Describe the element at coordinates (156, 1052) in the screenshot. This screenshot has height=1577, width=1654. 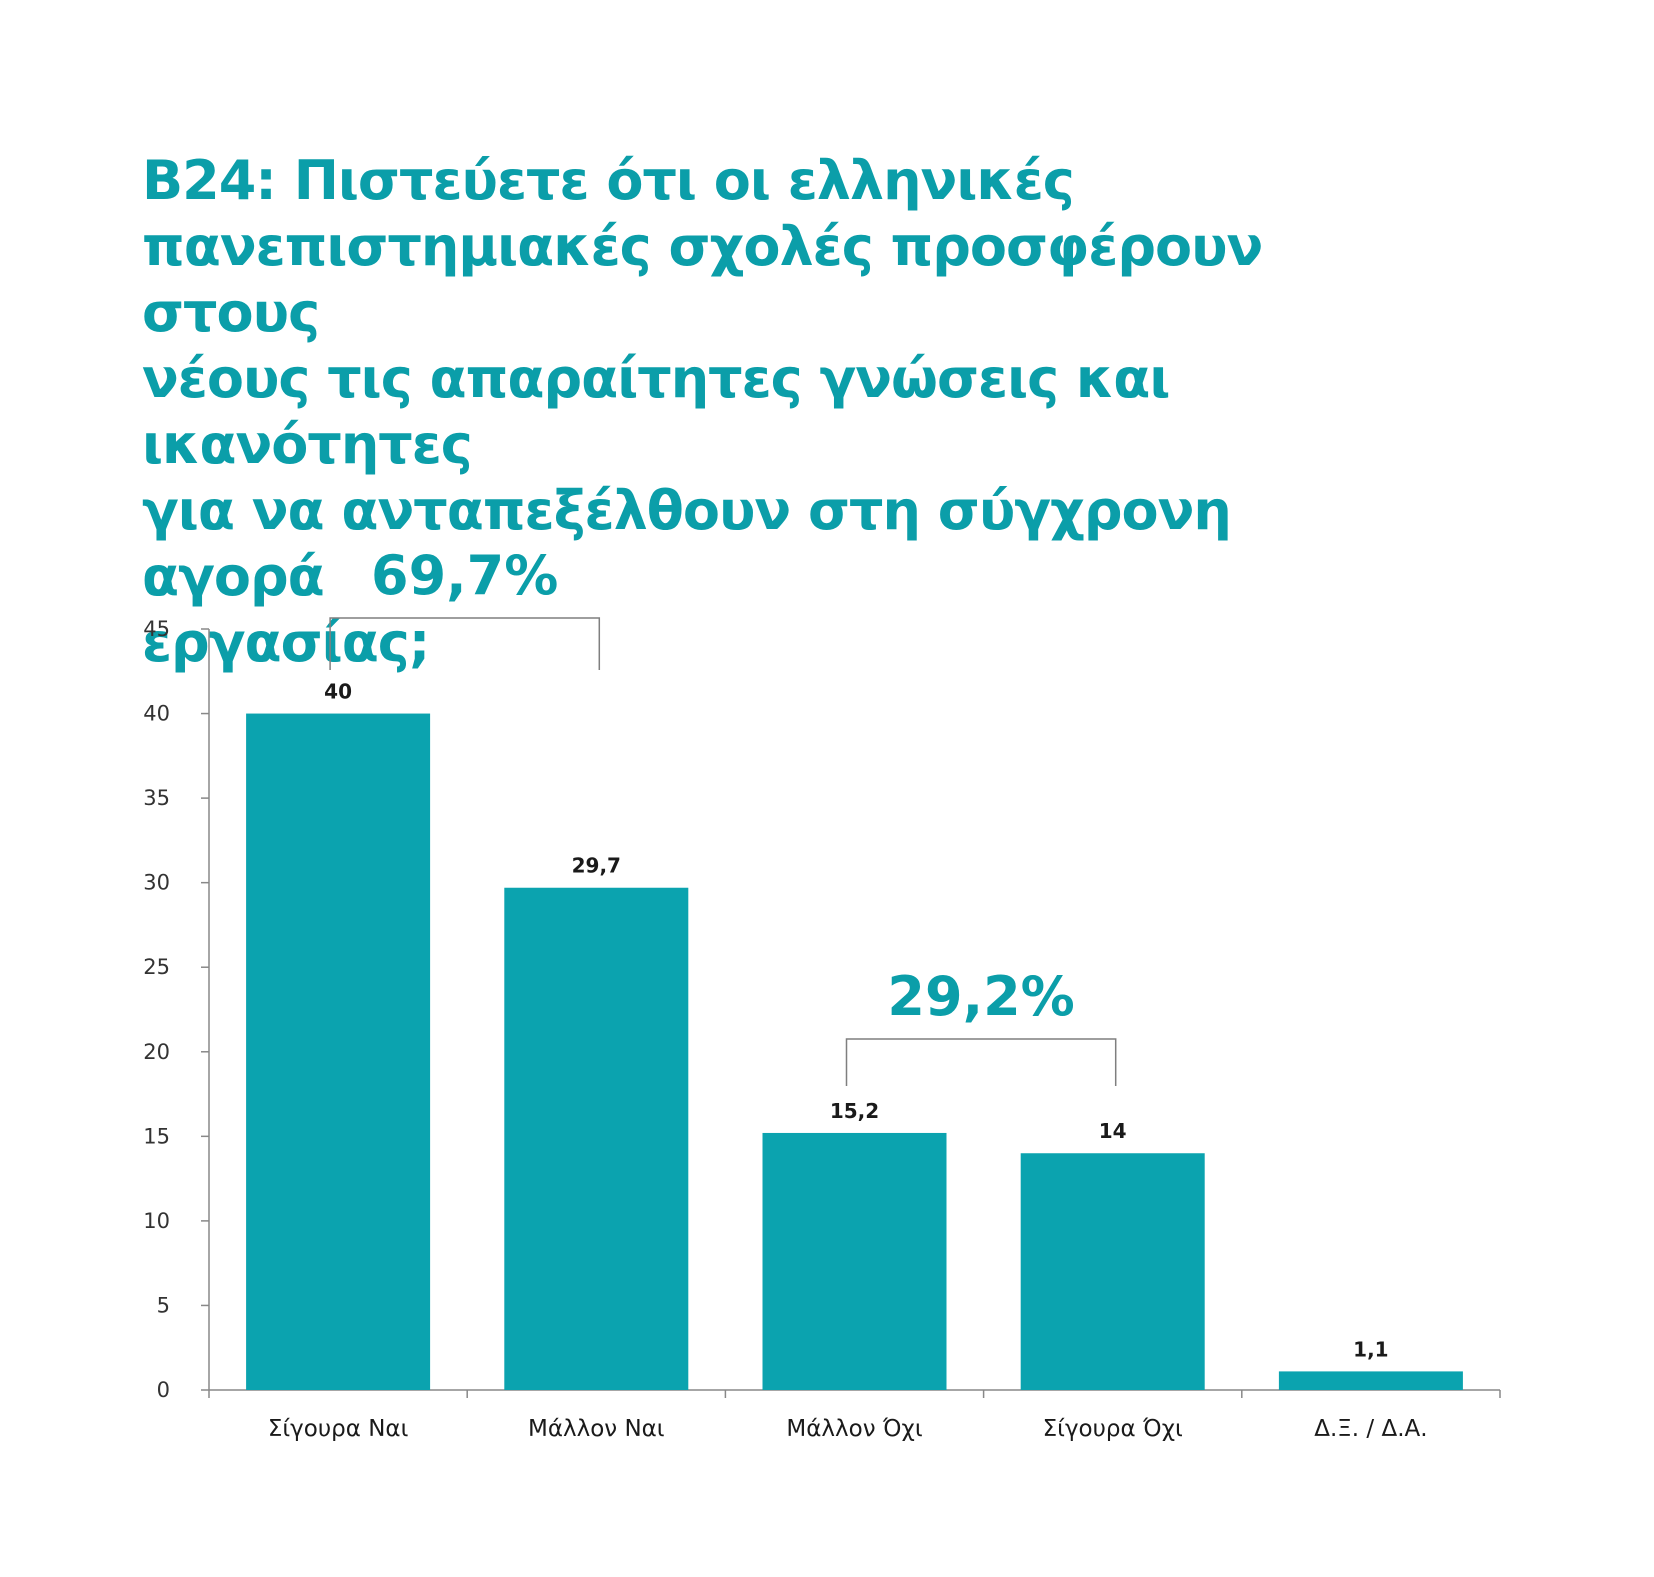
I see `y-tick-label: 20` at that location.